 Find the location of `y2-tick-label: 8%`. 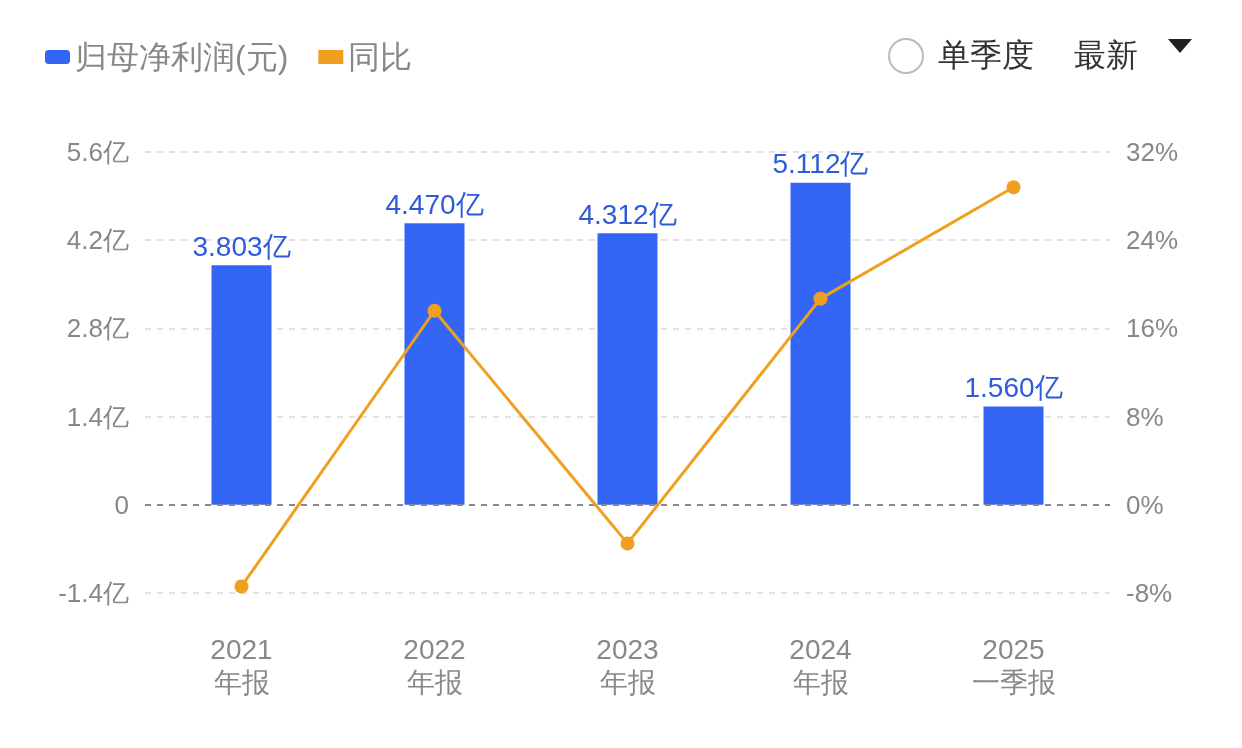

y2-tick-label: 8% is located at coordinates (1145, 416).